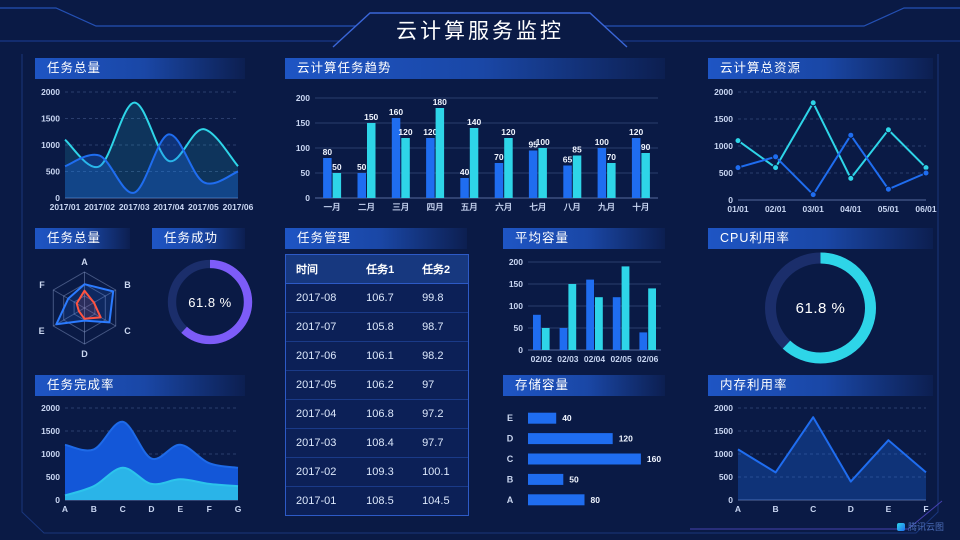 The width and height of the screenshot is (960, 540). Describe the element at coordinates (321, 414) in the screenshot. I see `table-cell: 2017-04` at that location.